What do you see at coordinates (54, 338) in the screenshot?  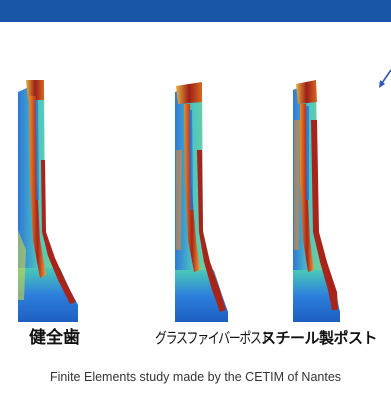 I see `label-healthy-tooth: 健全歯` at bounding box center [54, 338].